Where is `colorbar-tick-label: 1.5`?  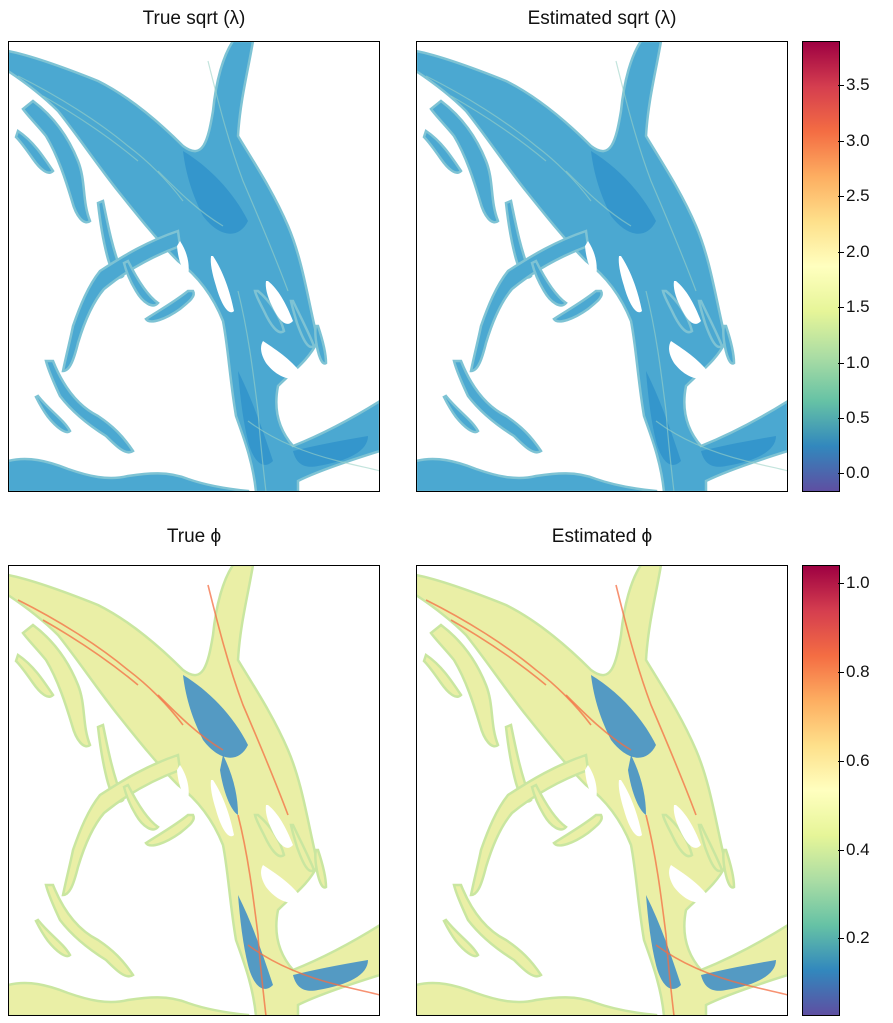 colorbar-tick-label: 1.5 is located at coordinates (858, 306).